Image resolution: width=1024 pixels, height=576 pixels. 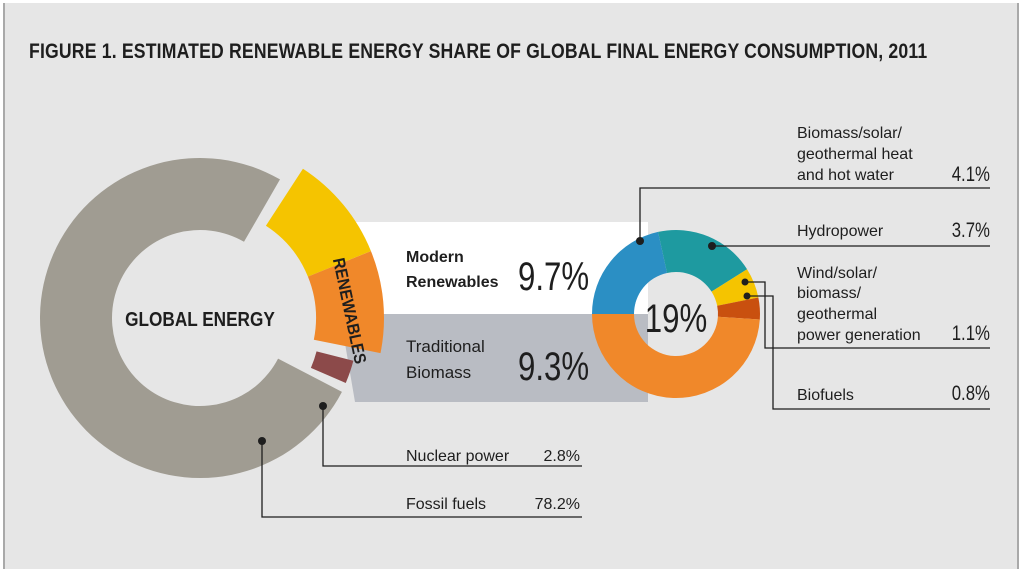 I want to click on fossil-label: Fossil fuels, so click(x=446, y=504).